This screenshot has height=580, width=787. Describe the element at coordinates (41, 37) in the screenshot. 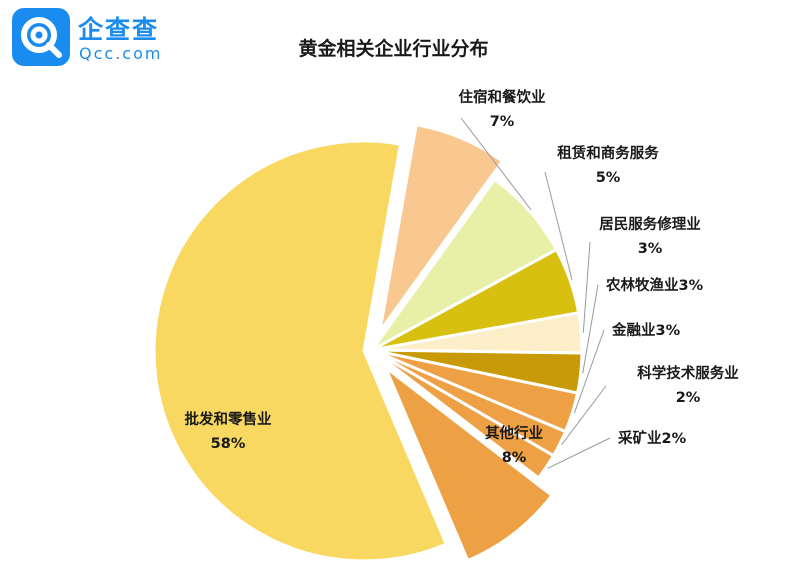

I see `logo-icon` at that location.